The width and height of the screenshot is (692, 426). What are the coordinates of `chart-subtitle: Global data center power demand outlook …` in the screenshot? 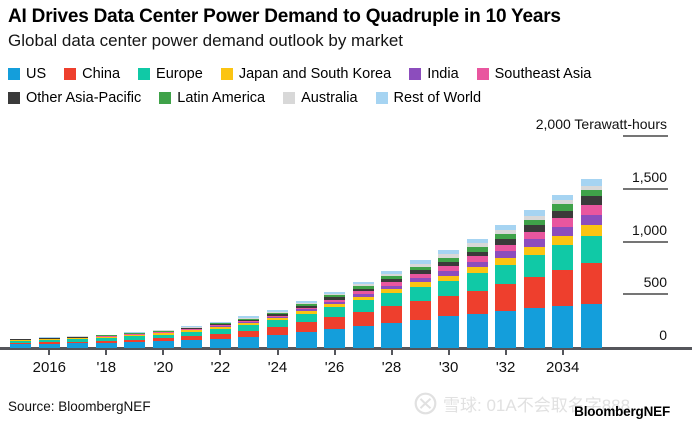 It's located at (206, 40).